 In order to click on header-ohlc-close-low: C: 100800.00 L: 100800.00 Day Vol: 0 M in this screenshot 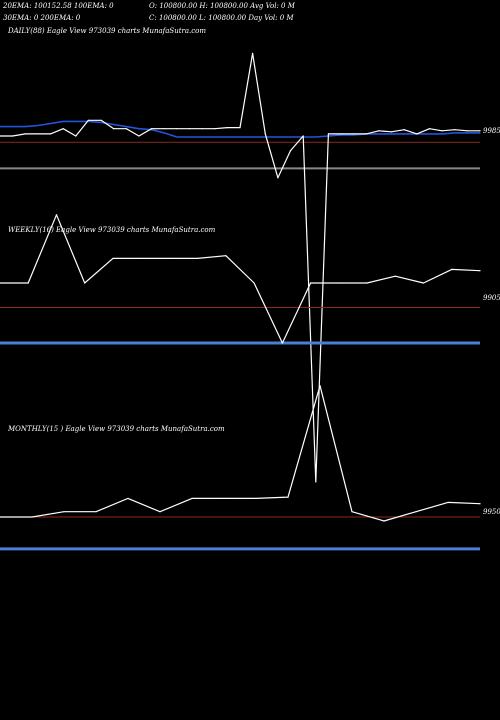, I will do `click(221, 18)`.